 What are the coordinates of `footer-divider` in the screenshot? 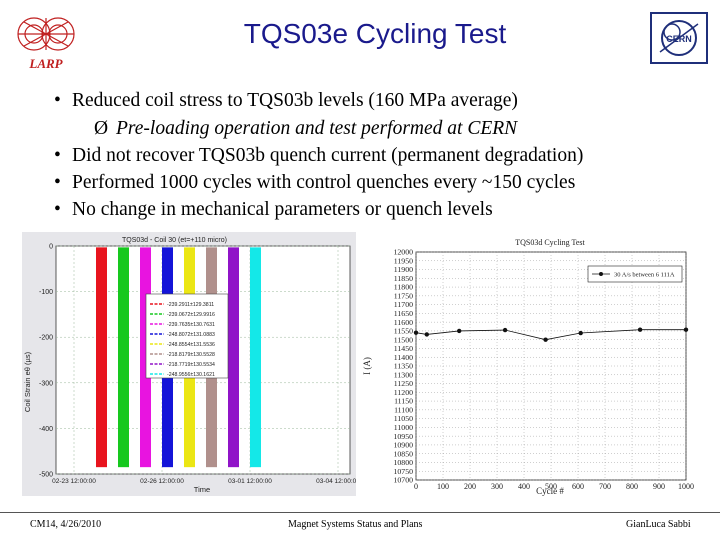 It's located at (360, 512).